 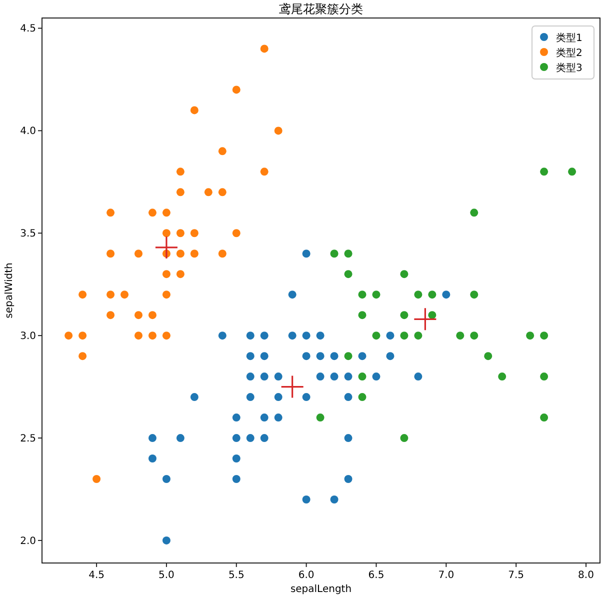 I want to click on x-tick-label: 6.5, so click(x=376, y=575).